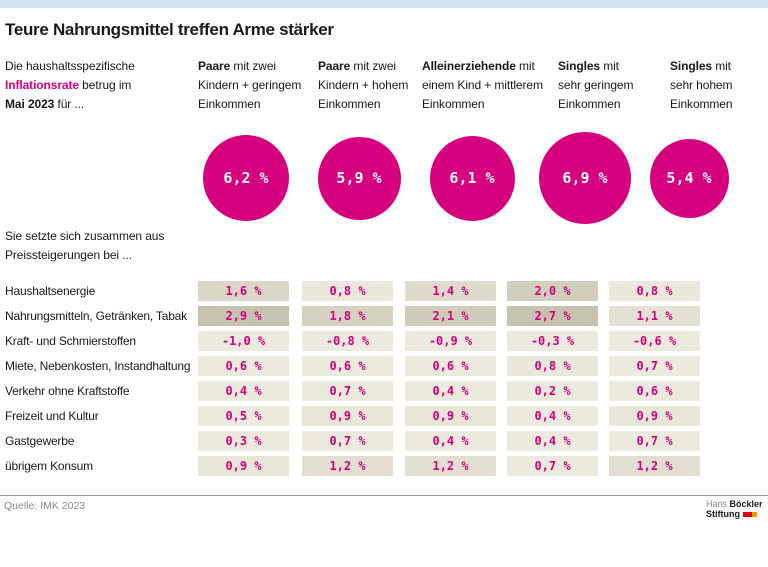 The width and height of the screenshot is (768, 567). I want to click on inflation-rate-value: 6,2 %, so click(246, 178).